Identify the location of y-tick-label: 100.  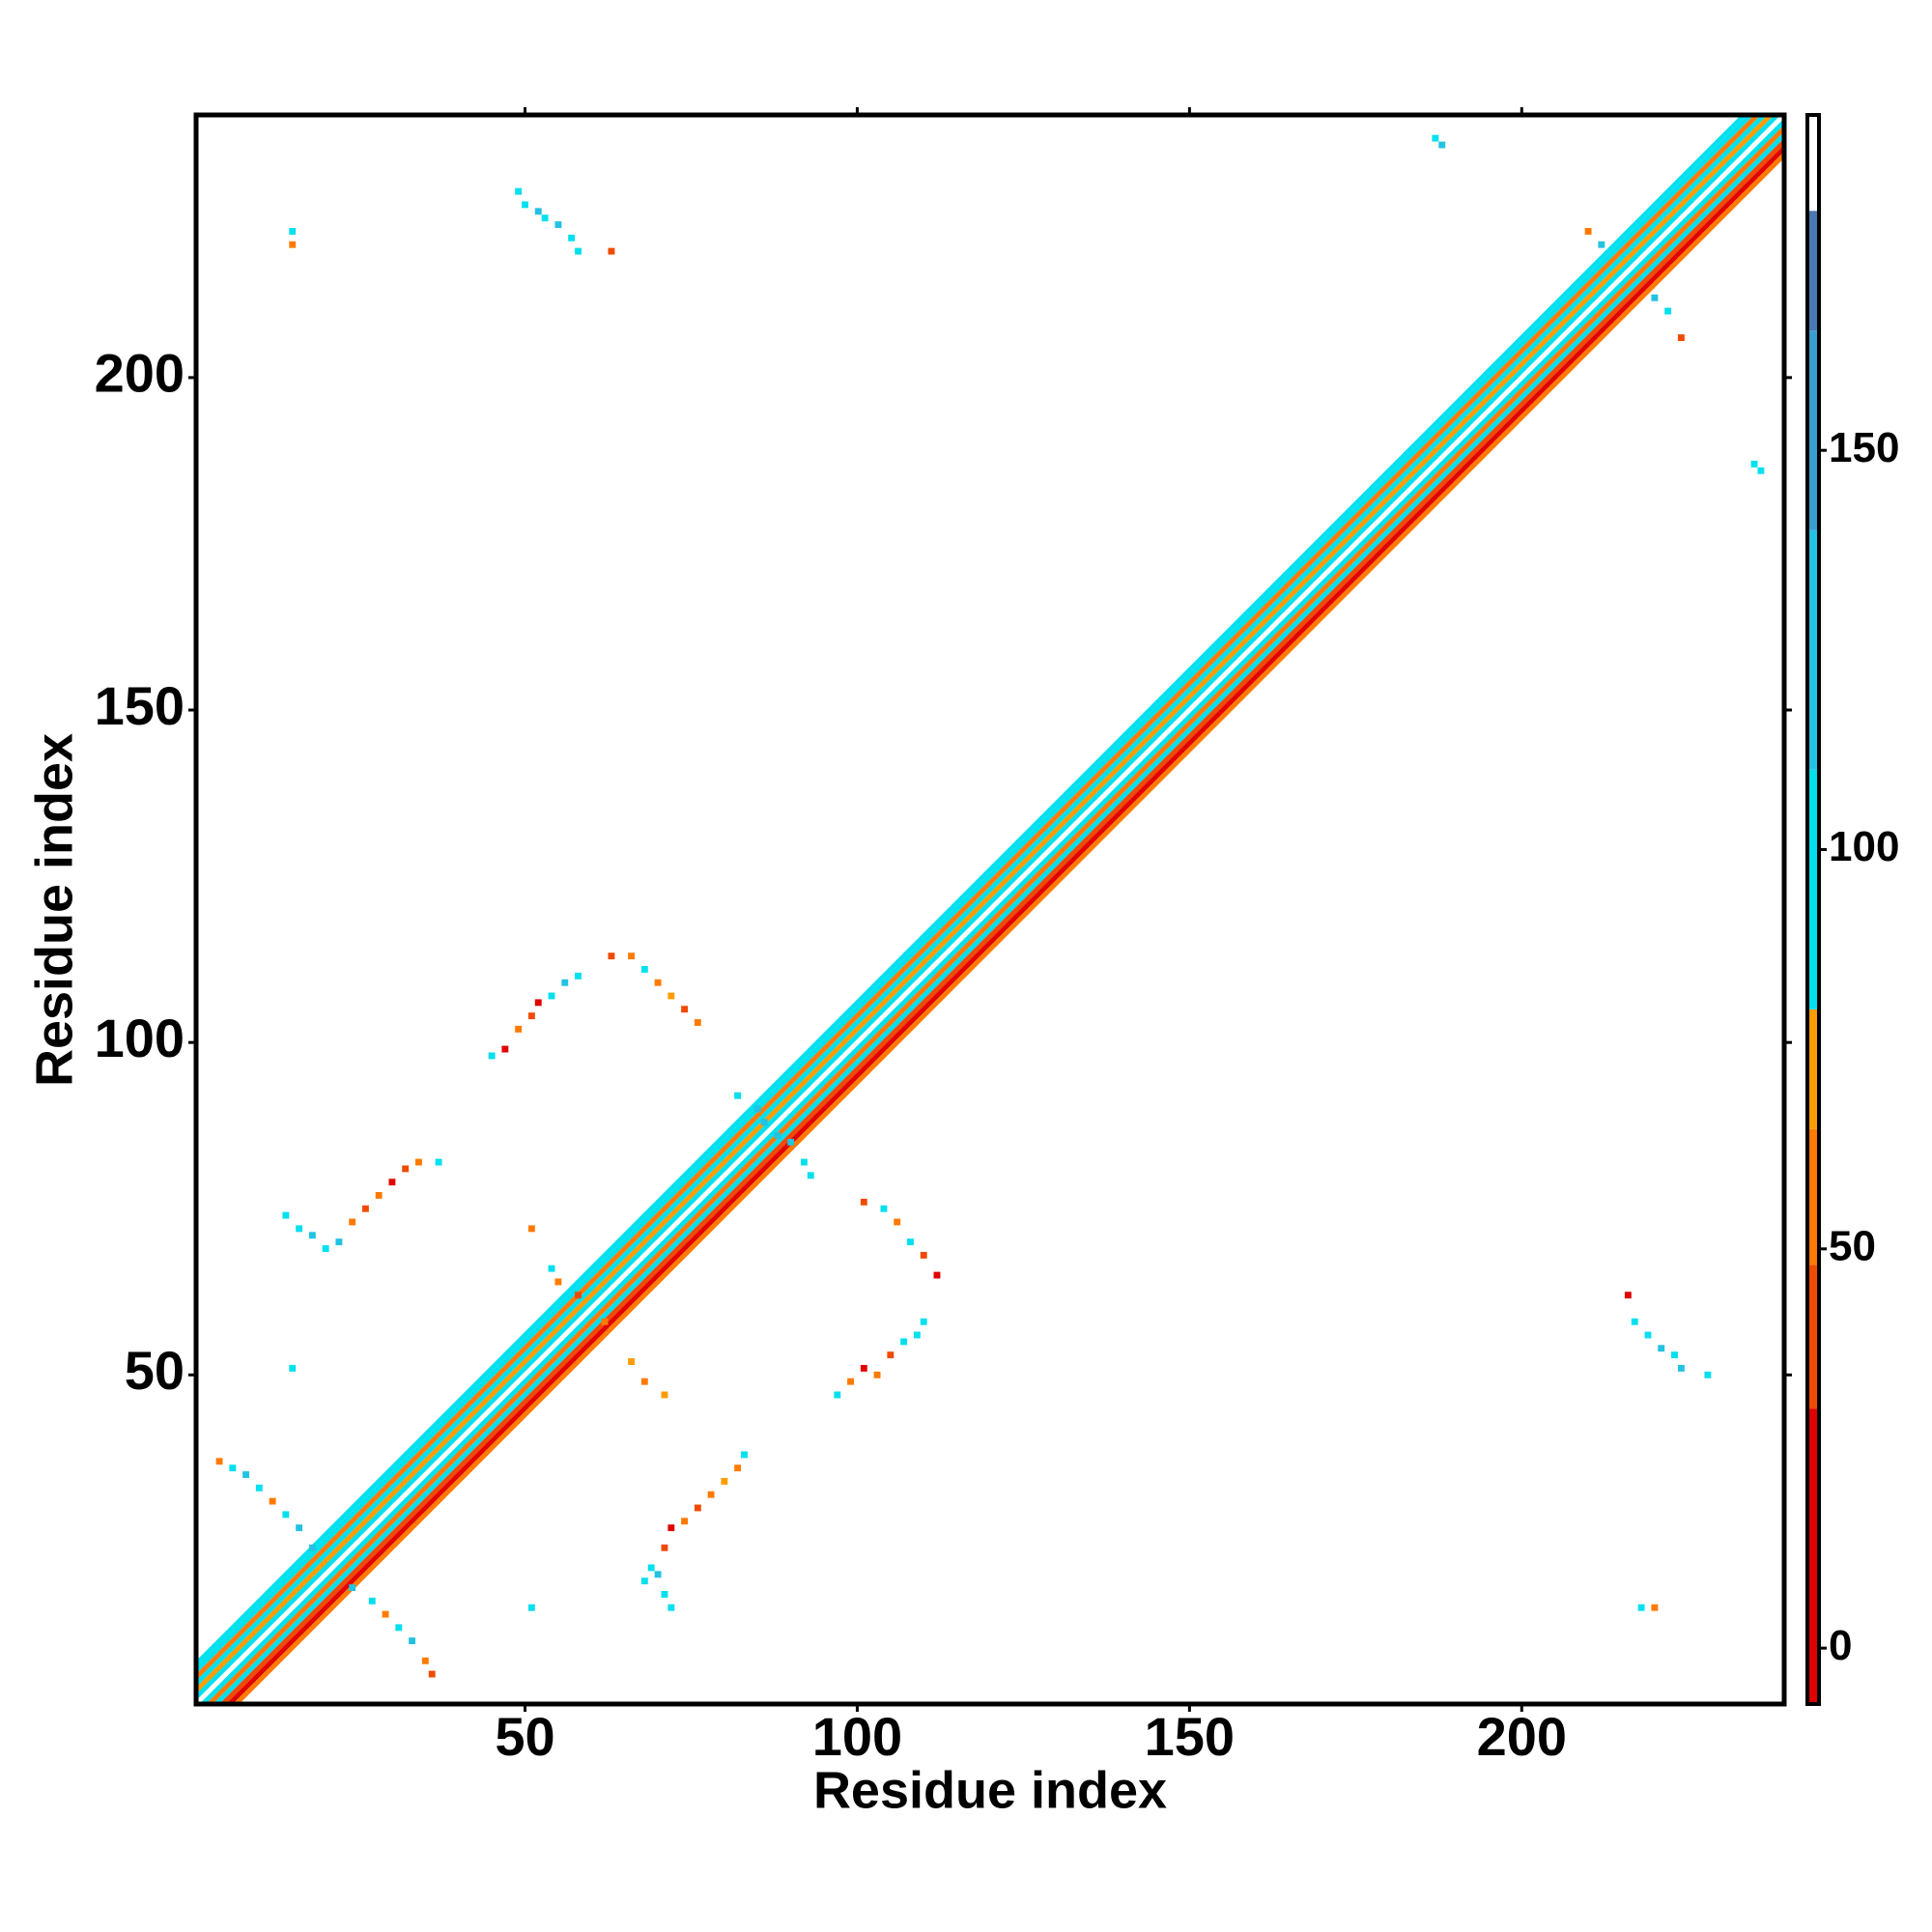
(140, 1038).